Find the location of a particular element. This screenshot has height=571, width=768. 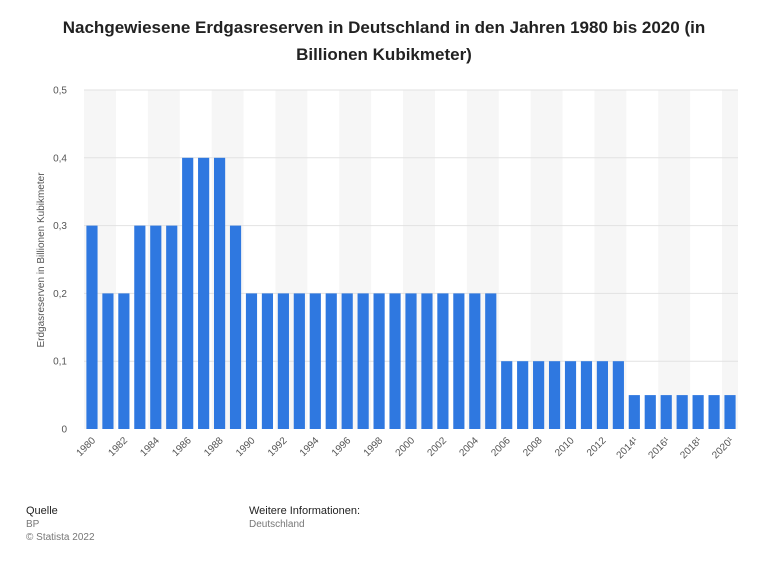

x-tick-label: 1992 is located at coordinates (278, 447).